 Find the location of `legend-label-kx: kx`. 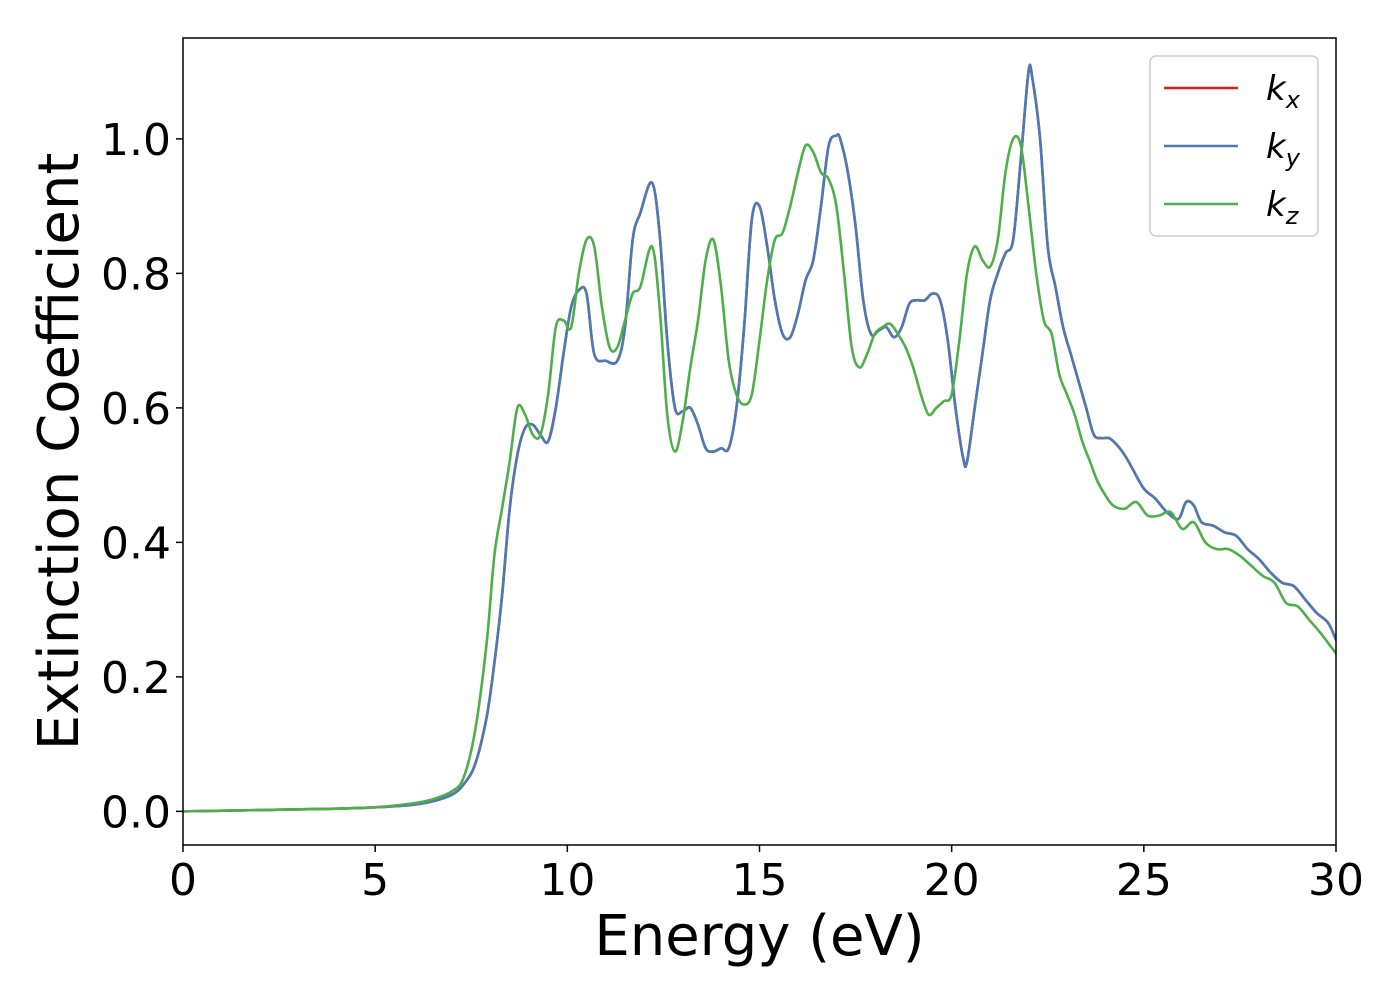

legend-label-kx: kx is located at coordinates (1283, 91).